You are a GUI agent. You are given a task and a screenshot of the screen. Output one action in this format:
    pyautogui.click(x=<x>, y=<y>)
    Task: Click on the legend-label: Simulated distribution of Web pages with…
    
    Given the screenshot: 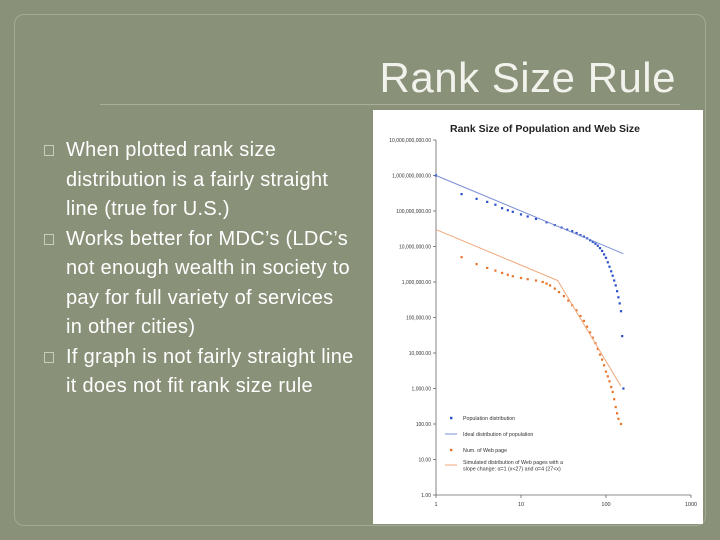 What is the action you would take?
    pyautogui.click(x=513, y=466)
    